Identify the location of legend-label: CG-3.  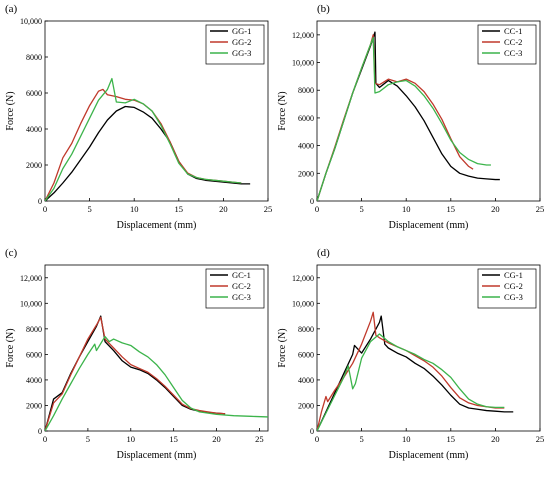
(513, 297).